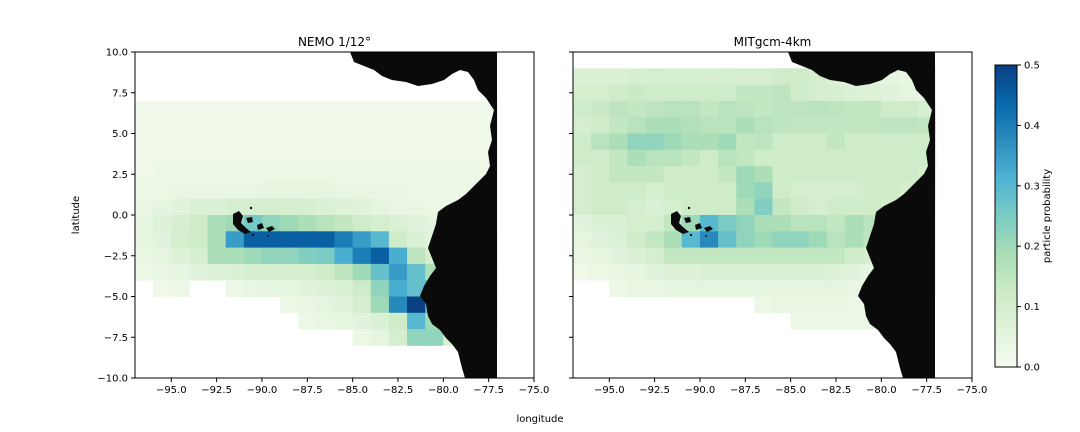 This screenshot has width=1080, height=432. Describe the element at coordinates (1032, 66) in the screenshot. I see `colorbar-tick-label: 0.5` at that location.